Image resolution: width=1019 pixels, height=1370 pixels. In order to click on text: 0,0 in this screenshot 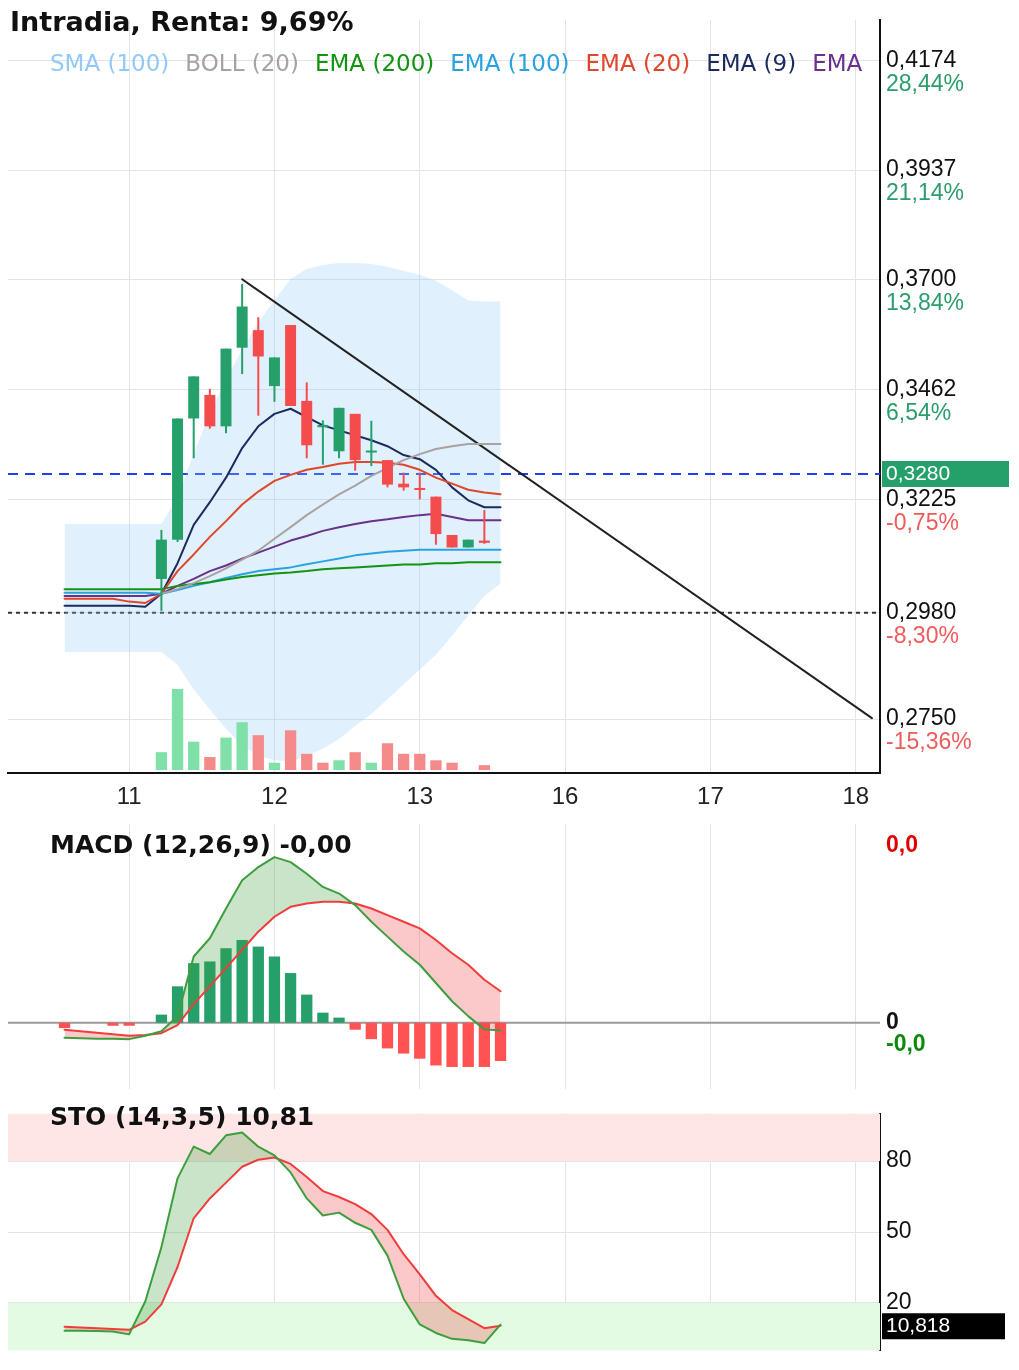, I will do `click(902, 844)`.